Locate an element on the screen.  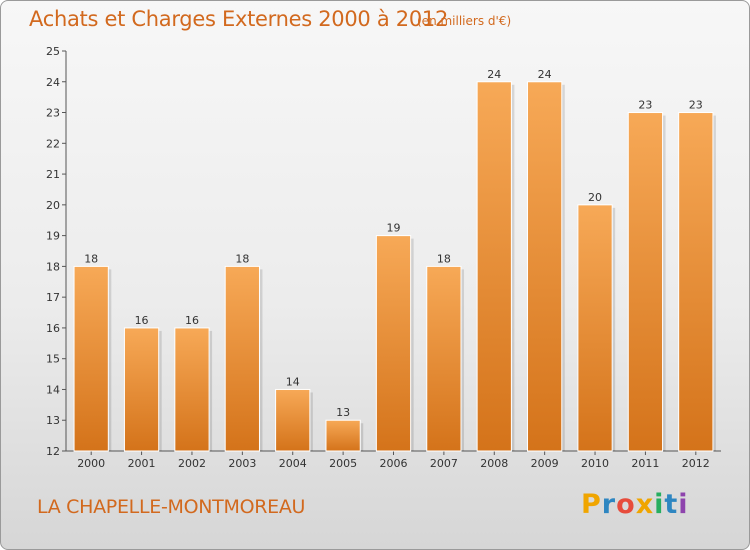
commune-name: LA CHAPELLE-MONTMOREAU is located at coordinates (171, 507).